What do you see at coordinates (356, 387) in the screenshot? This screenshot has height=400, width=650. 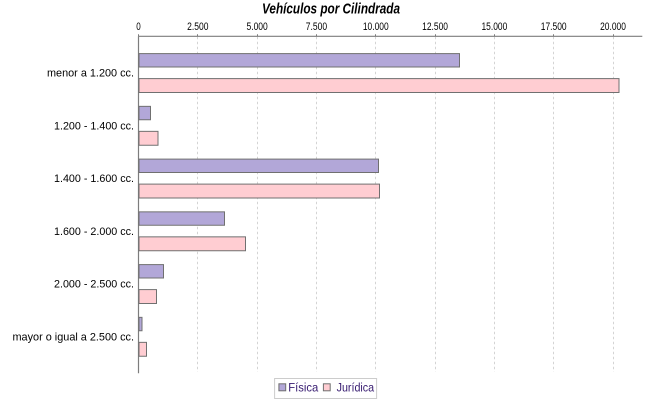 I see `svg-text: Jurídica` at bounding box center [356, 387].